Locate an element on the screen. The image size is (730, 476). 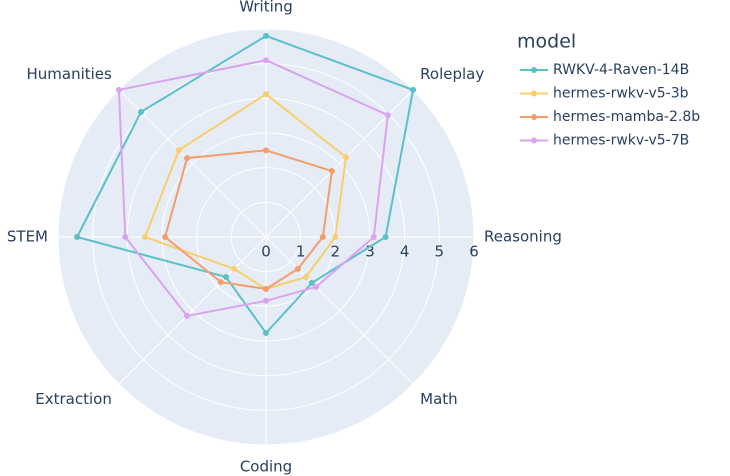
category-label: Math is located at coordinates (439, 399).